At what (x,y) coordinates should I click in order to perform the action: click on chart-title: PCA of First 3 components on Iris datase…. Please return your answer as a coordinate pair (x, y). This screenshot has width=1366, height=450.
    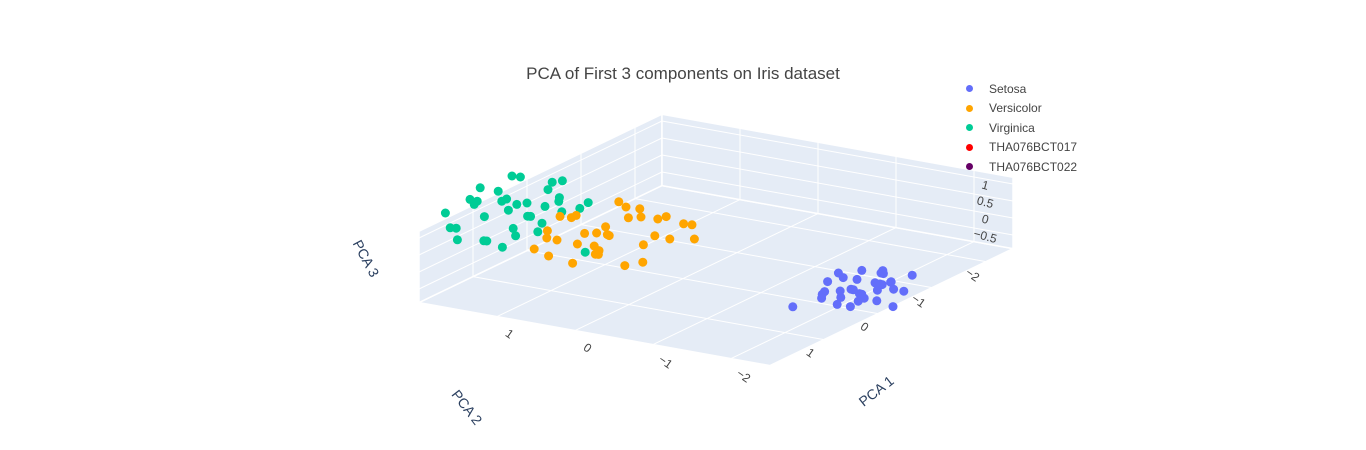
    Looking at the image, I should click on (683, 73).